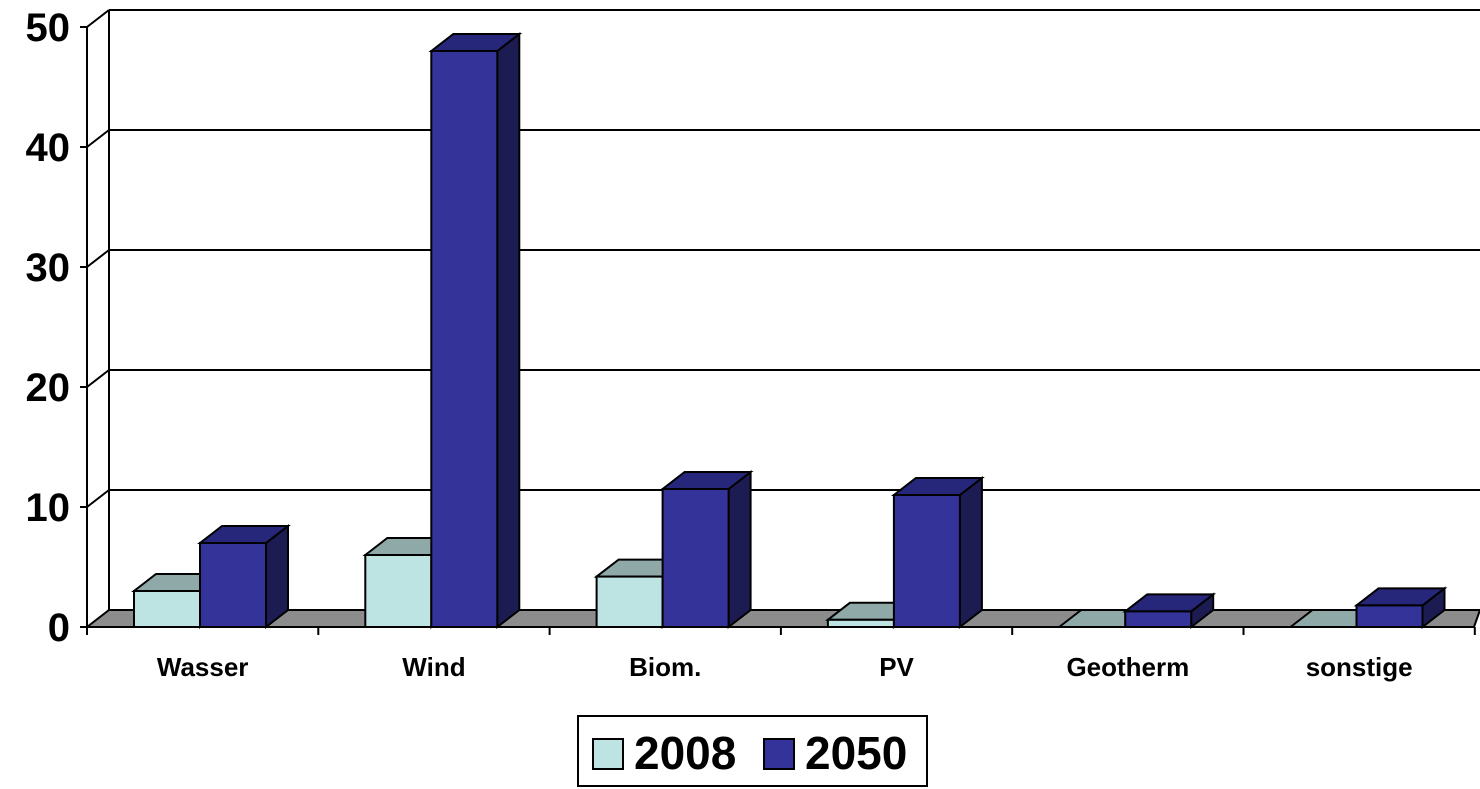  Describe the element at coordinates (856, 753) in the screenshot. I see `legend-label-2050: 2050` at that location.